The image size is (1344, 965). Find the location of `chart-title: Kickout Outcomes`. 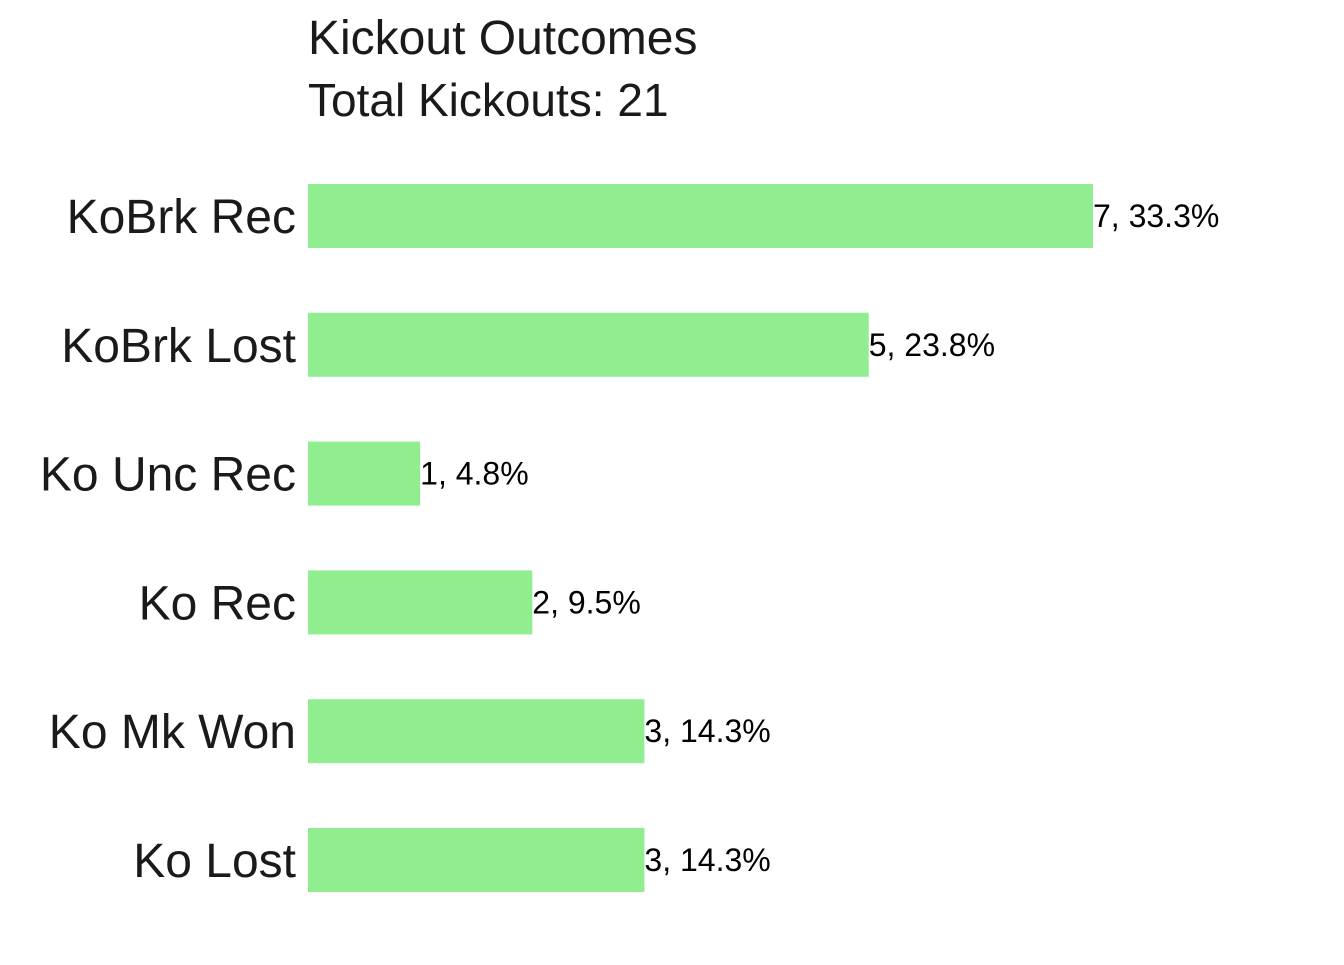

chart-title: Kickout Outcomes is located at coordinates (502, 38).